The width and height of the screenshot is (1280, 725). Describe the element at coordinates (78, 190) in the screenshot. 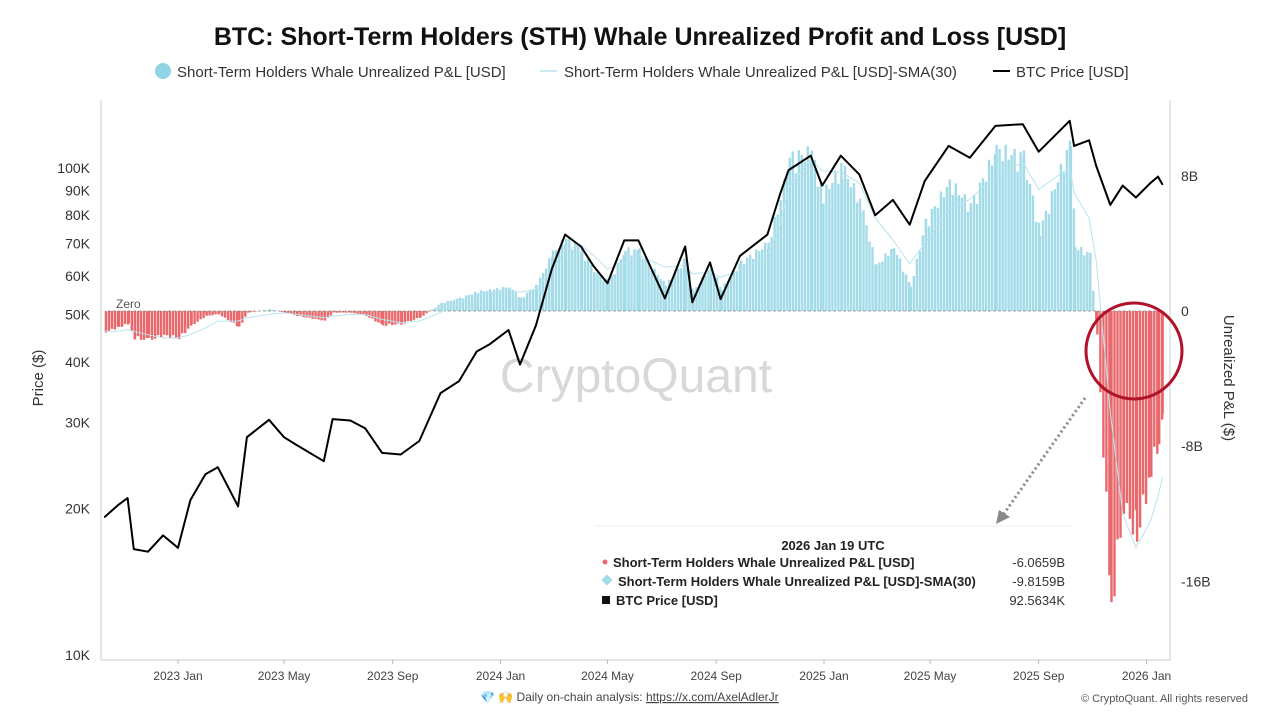

I see `left-tick-label: 90K` at that location.